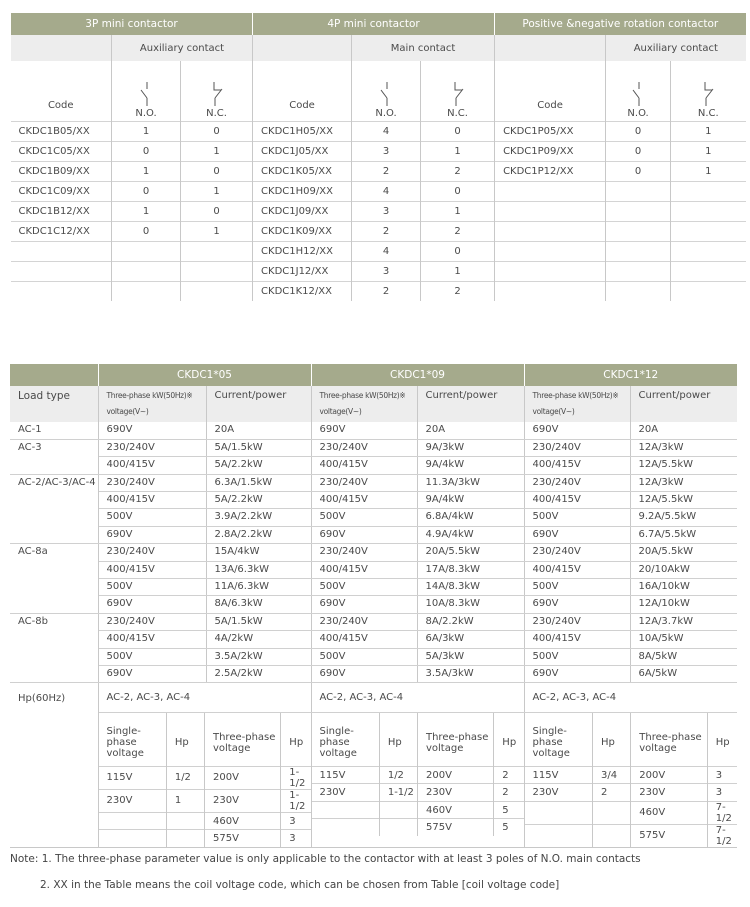 The image size is (750, 907). I want to click on hp-value: 3, so click(295, 838).